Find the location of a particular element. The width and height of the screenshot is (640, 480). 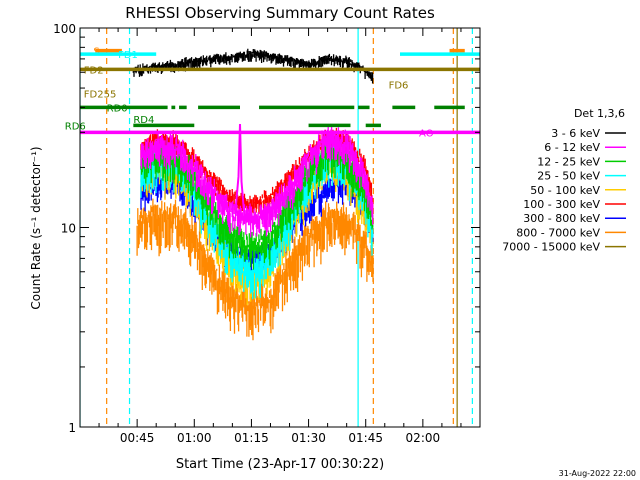

legend-25-50-kev-label: 25 - 50 keV is located at coordinates (568, 176).